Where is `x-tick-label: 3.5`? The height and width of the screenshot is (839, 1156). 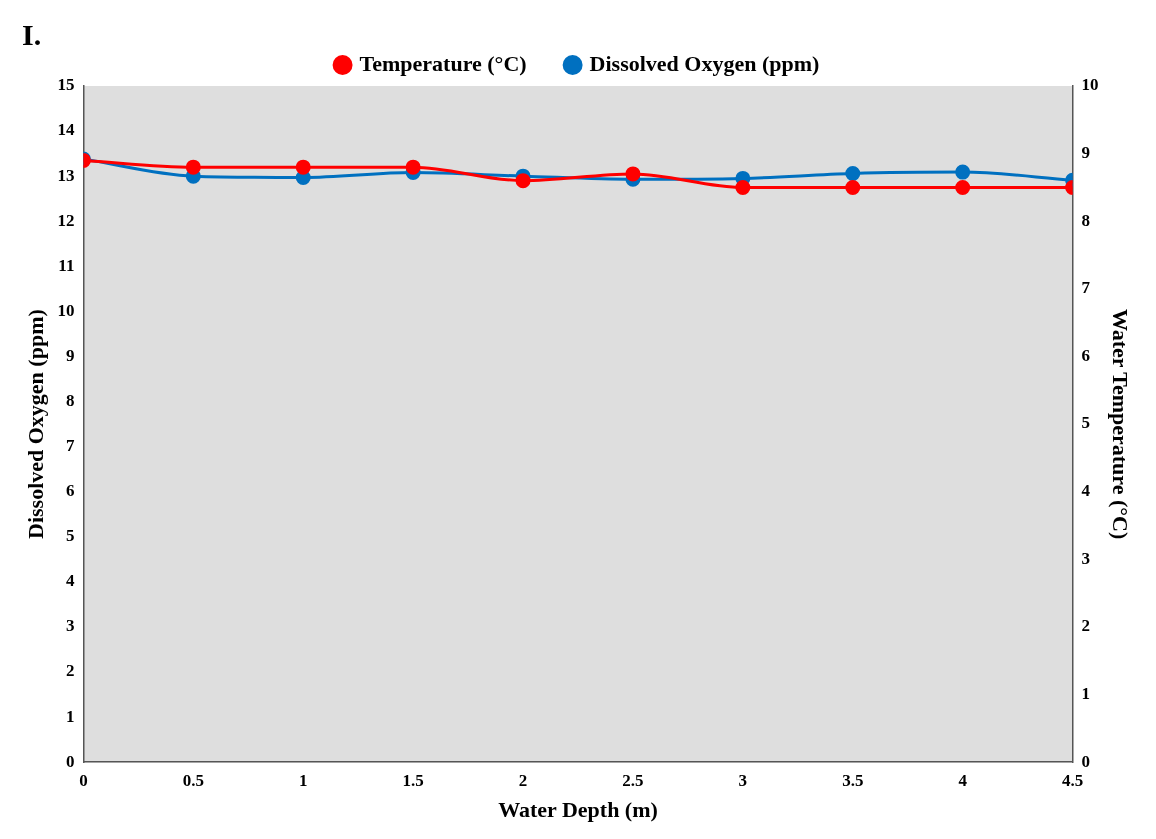
x-tick-label: 3.5 is located at coordinates (853, 780).